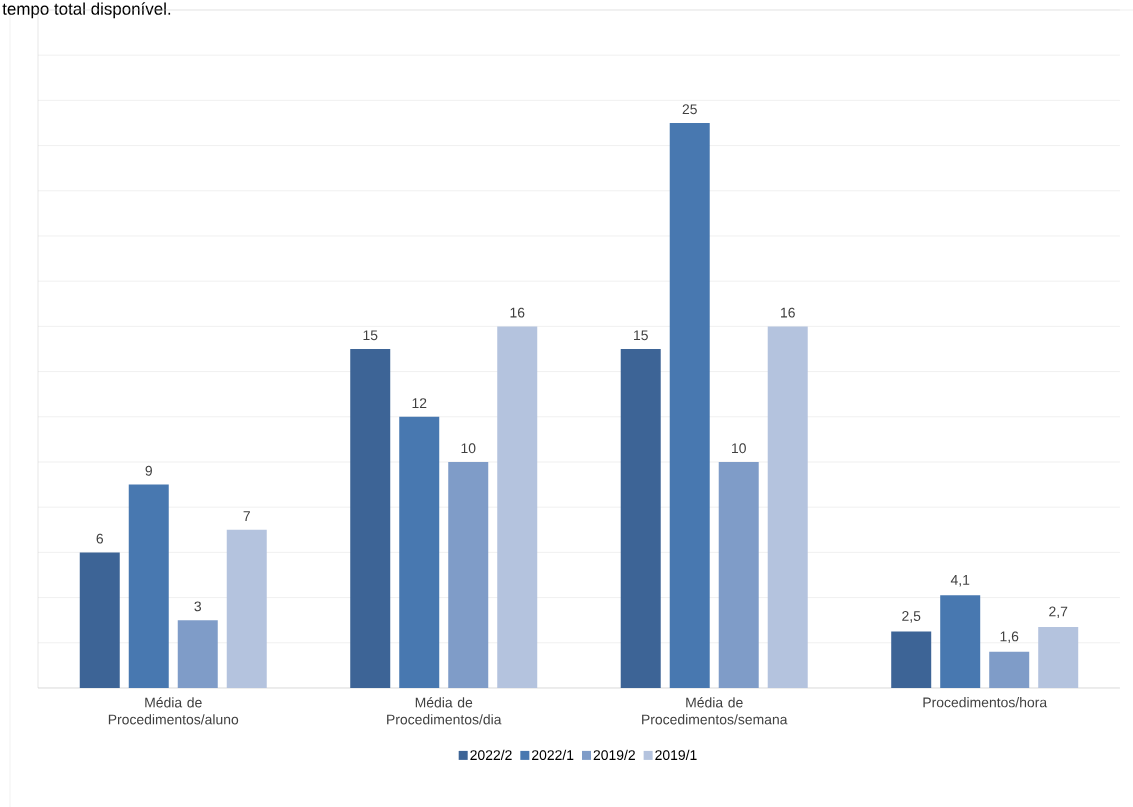  Describe the element at coordinates (1058, 612) in the screenshot. I see `data-label: 2,7` at that location.